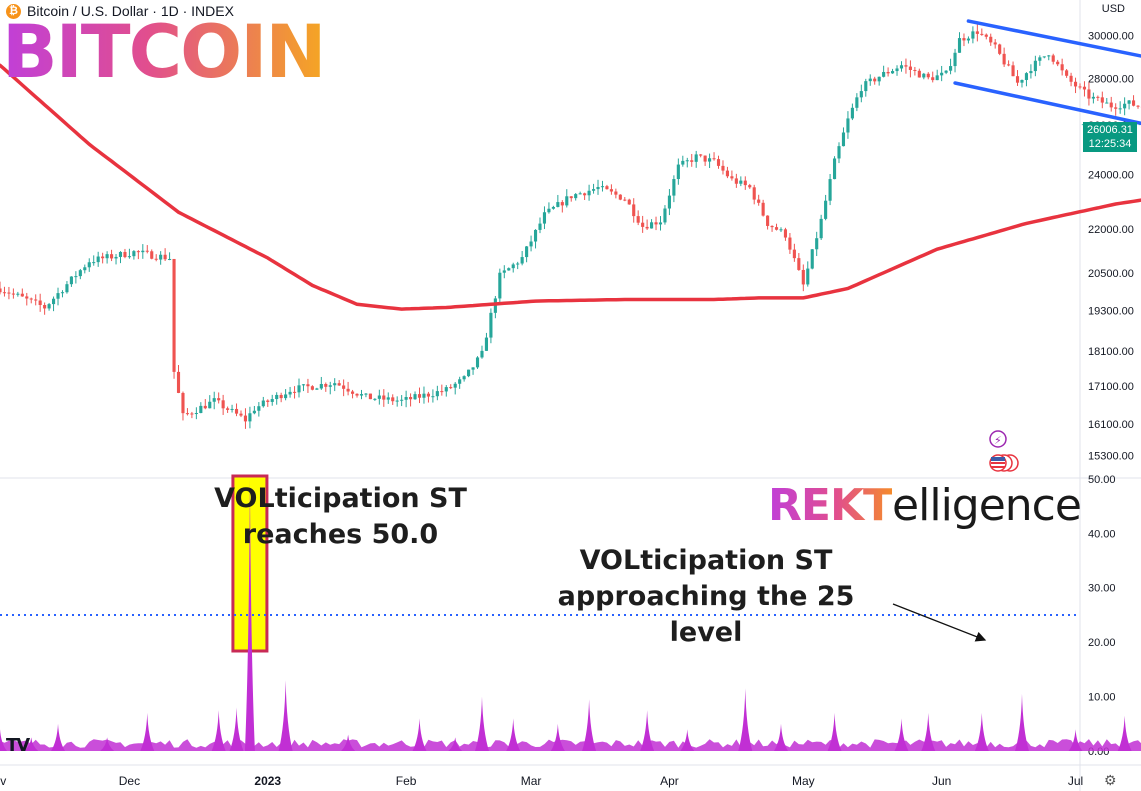 The image size is (1141, 791). I want to click on time-tick-label: Jul, so click(1075, 781).